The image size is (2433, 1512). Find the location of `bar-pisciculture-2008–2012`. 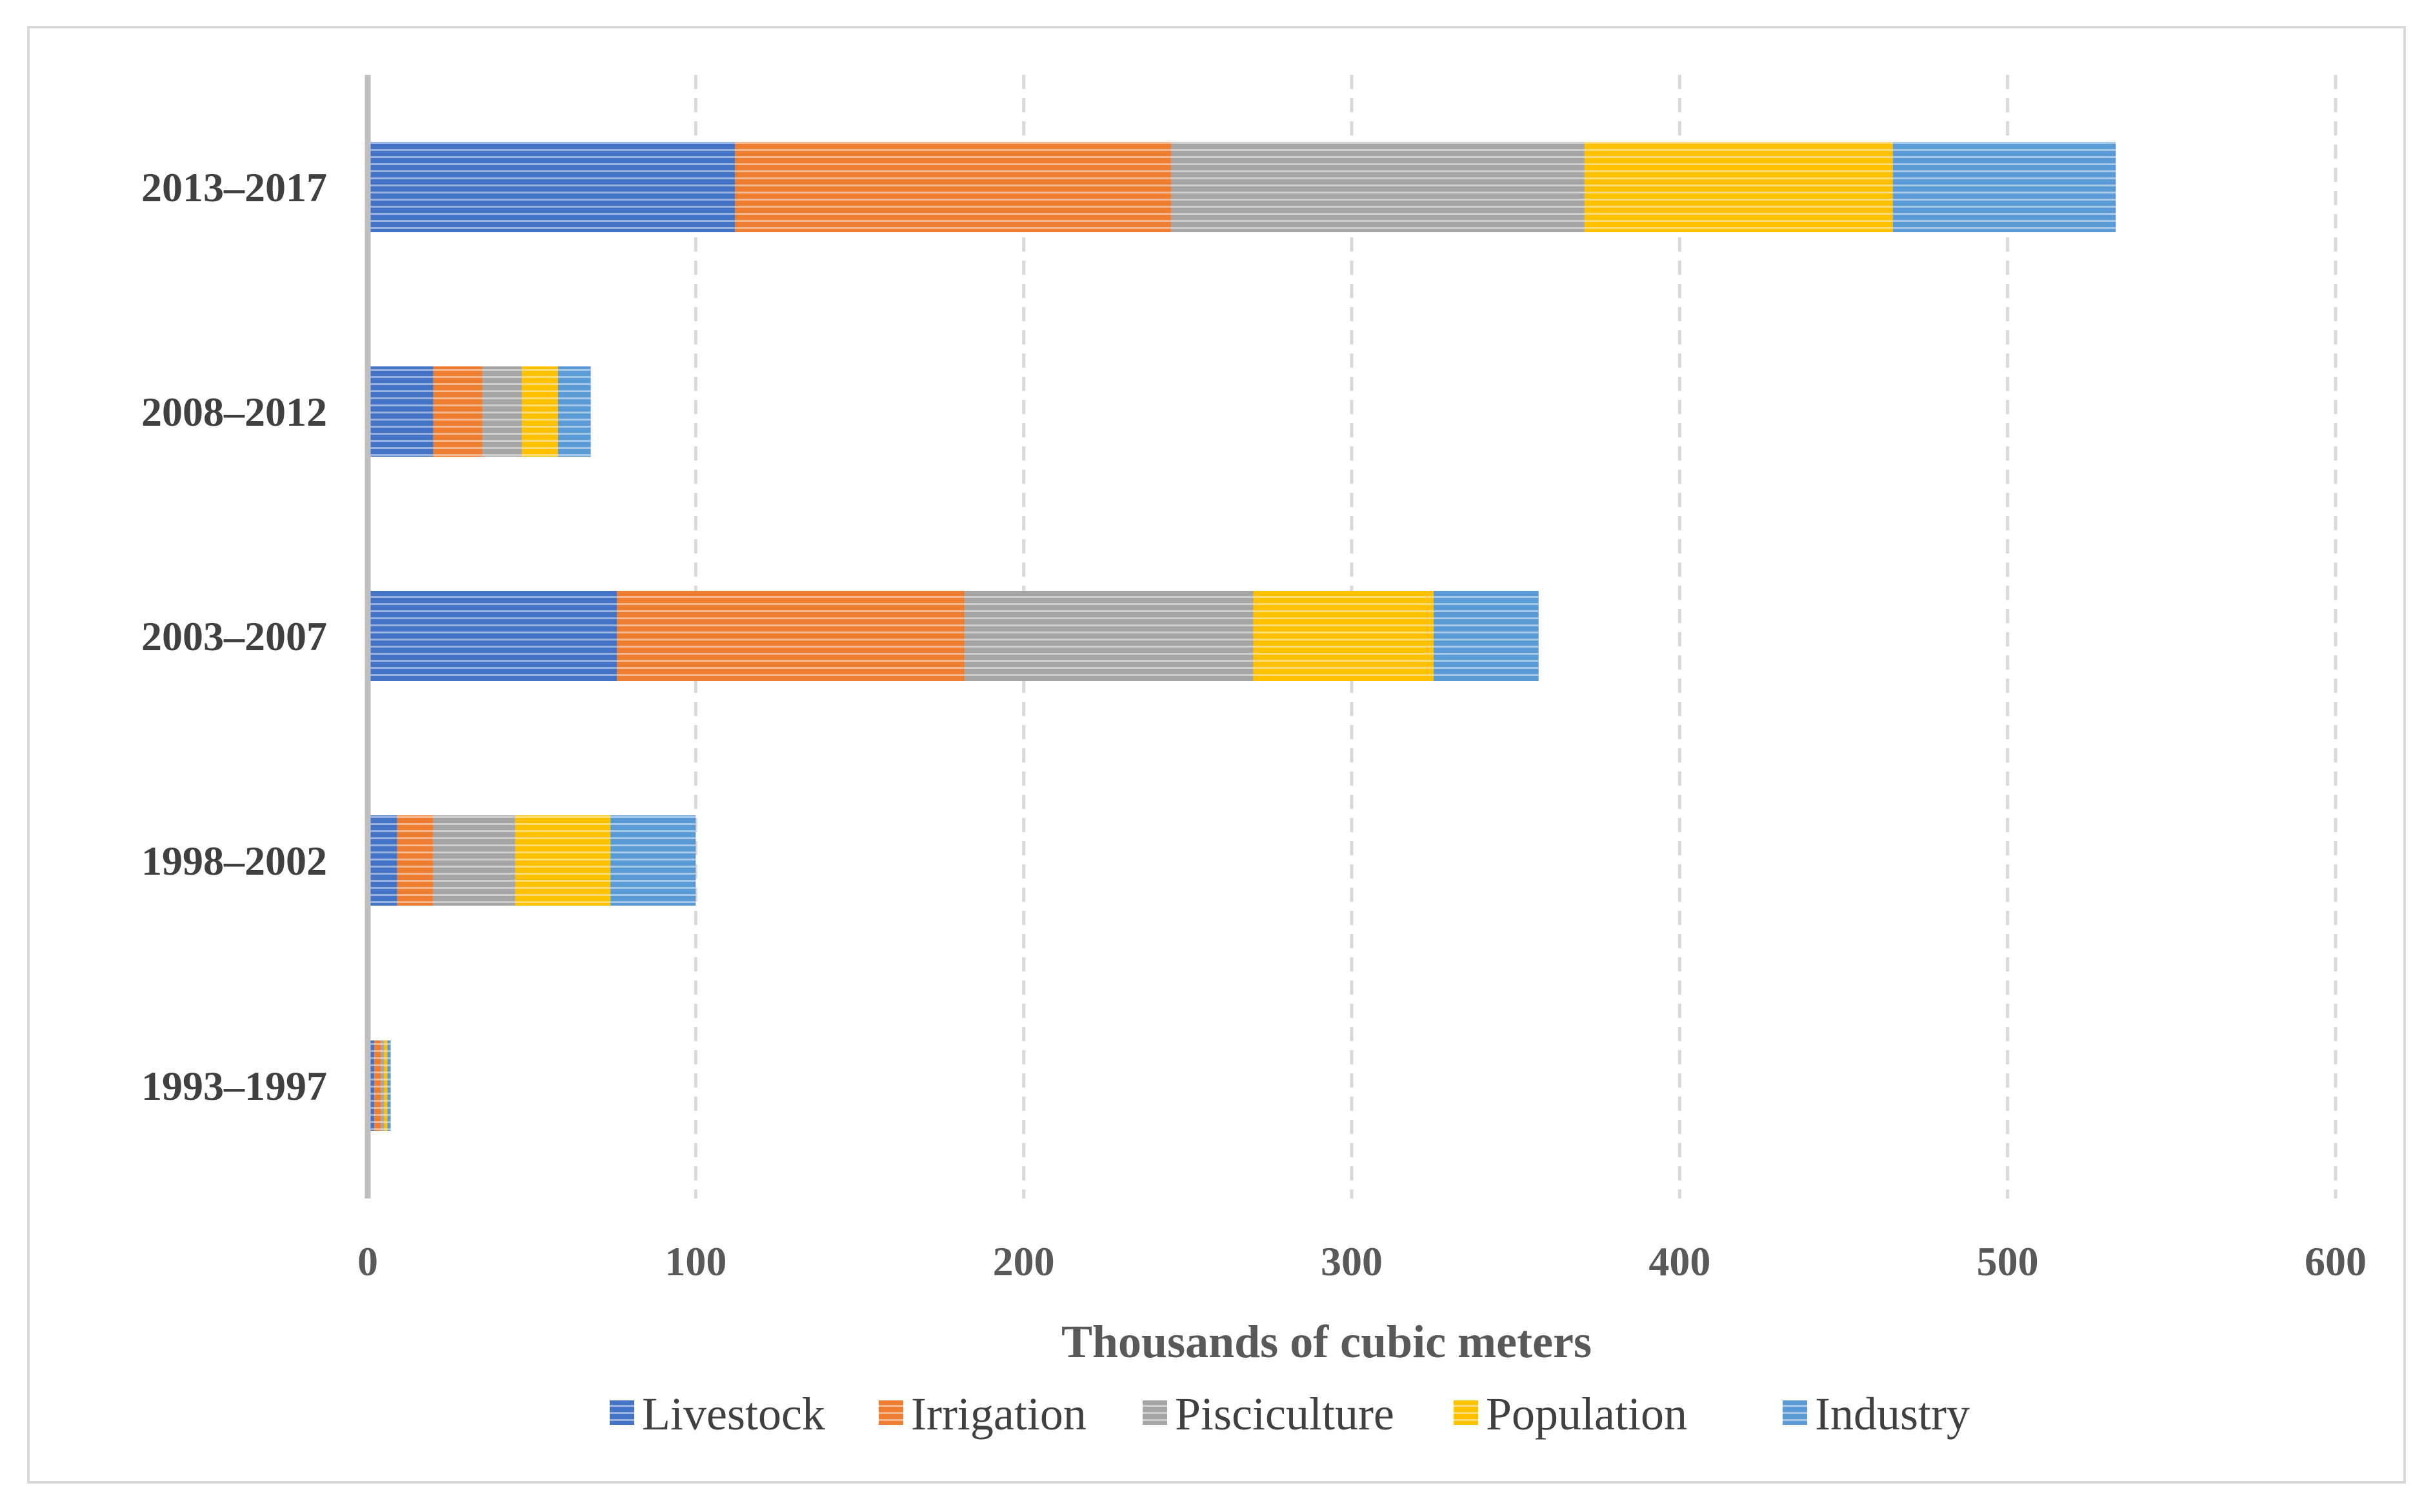

bar-pisciculture-2008–2012 is located at coordinates (502, 411).